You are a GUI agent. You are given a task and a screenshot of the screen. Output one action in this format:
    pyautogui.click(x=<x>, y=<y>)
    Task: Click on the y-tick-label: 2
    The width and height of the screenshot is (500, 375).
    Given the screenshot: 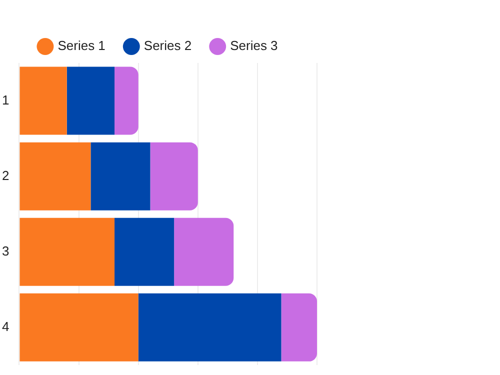 What is the action you would take?
    pyautogui.click(x=6, y=175)
    